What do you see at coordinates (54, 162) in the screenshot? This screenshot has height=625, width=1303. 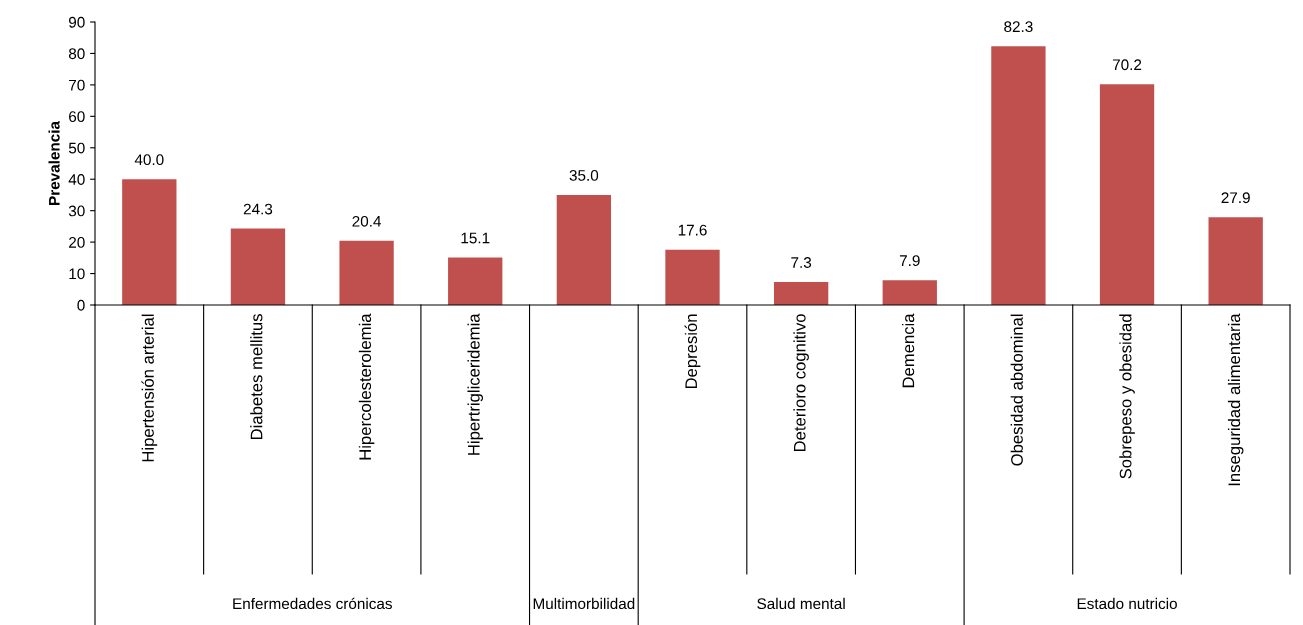 I see `y-axis-title: Prevalencia` at bounding box center [54, 162].